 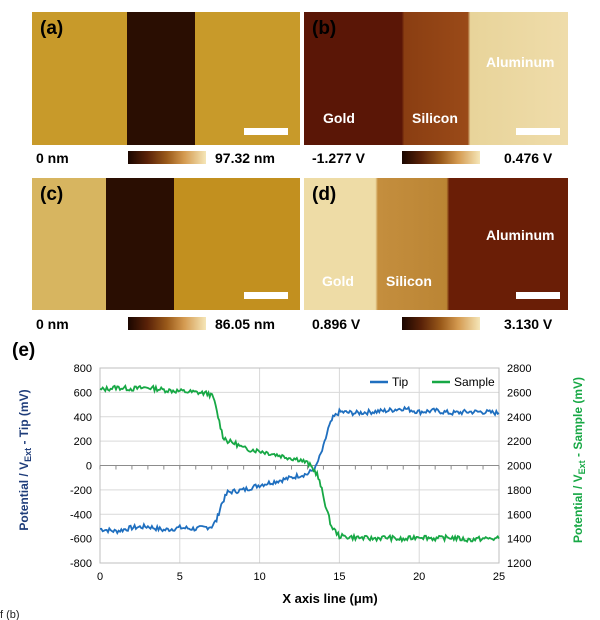 I want to click on panel-a-colorbar-max: 97.32 nm, so click(x=245, y=158).